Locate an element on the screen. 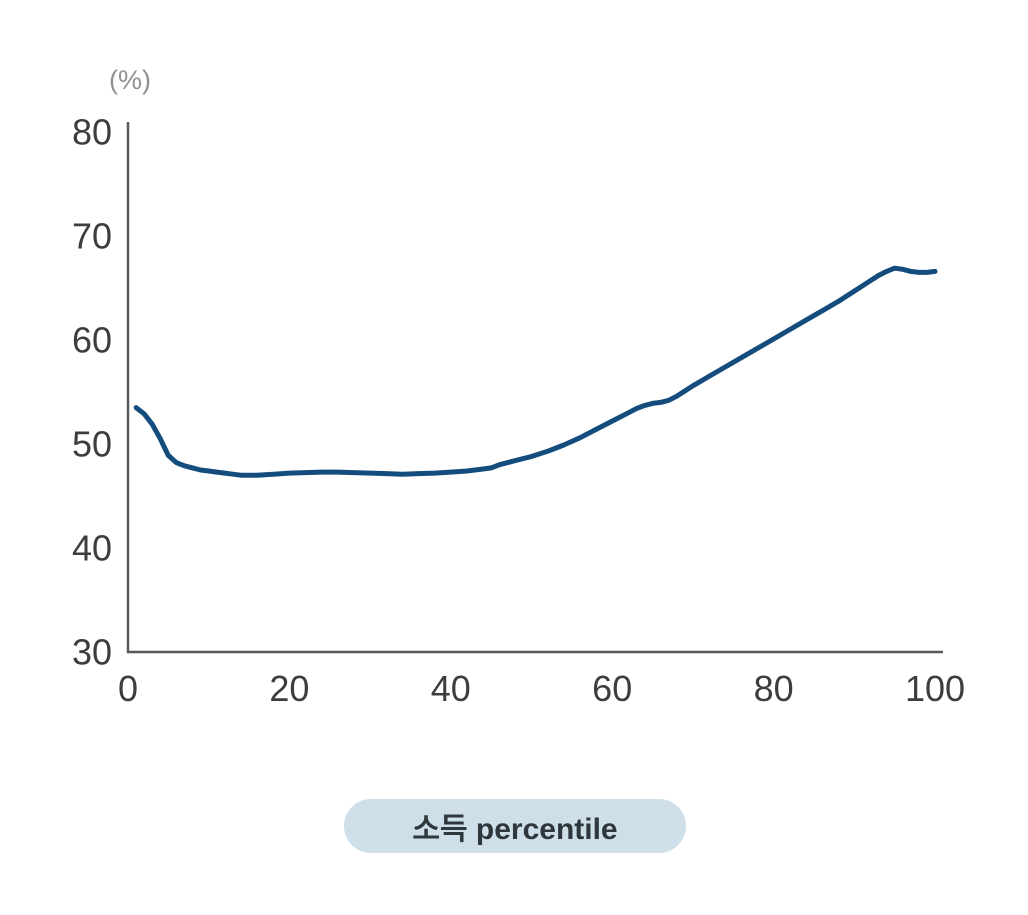  x-tick-label-80: 80 is located at coordinates (774, 688).